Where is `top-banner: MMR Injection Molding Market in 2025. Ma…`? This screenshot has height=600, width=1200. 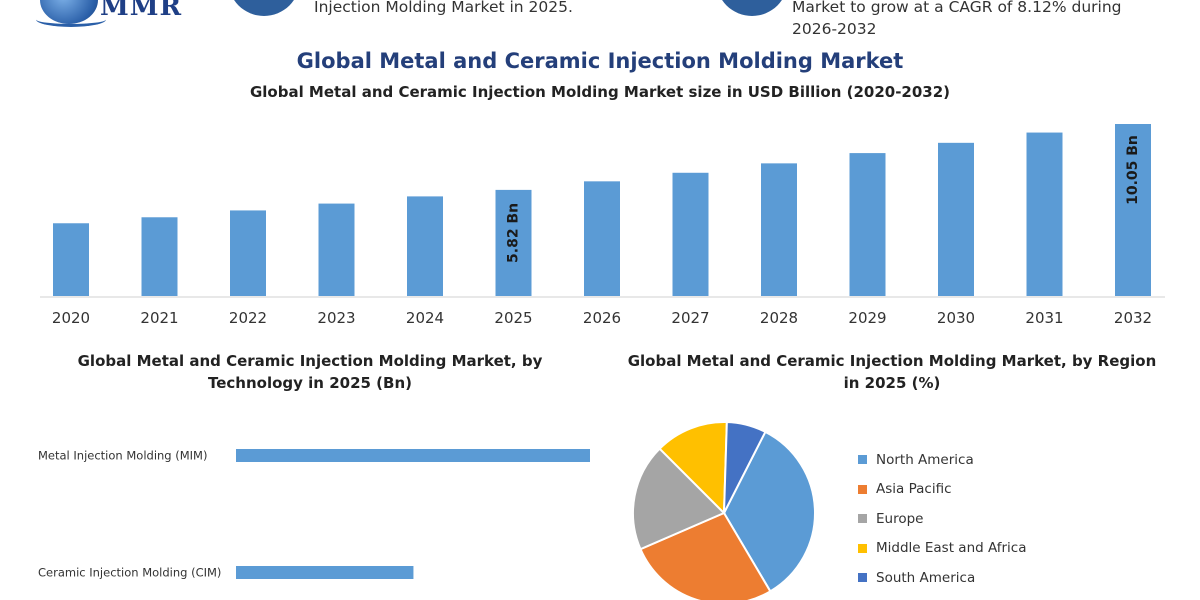 top-banner: MMR Injection Molding Market in 2025. Ma… is located at coordinates (600, 22).